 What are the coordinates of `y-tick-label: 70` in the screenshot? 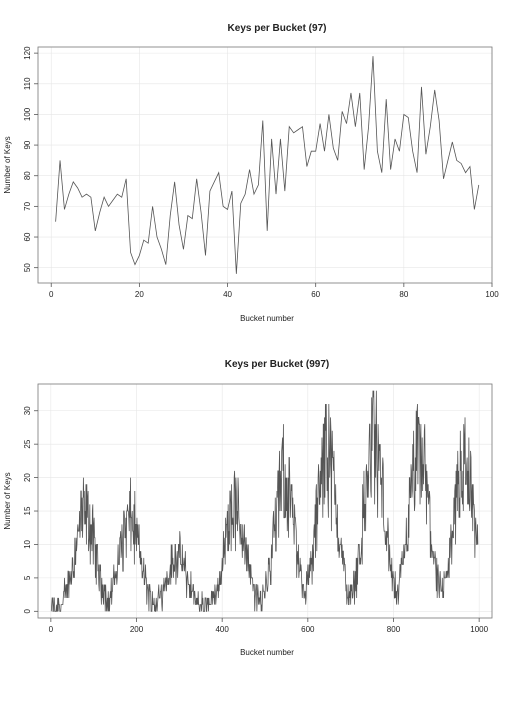 It's located at (27, 205).